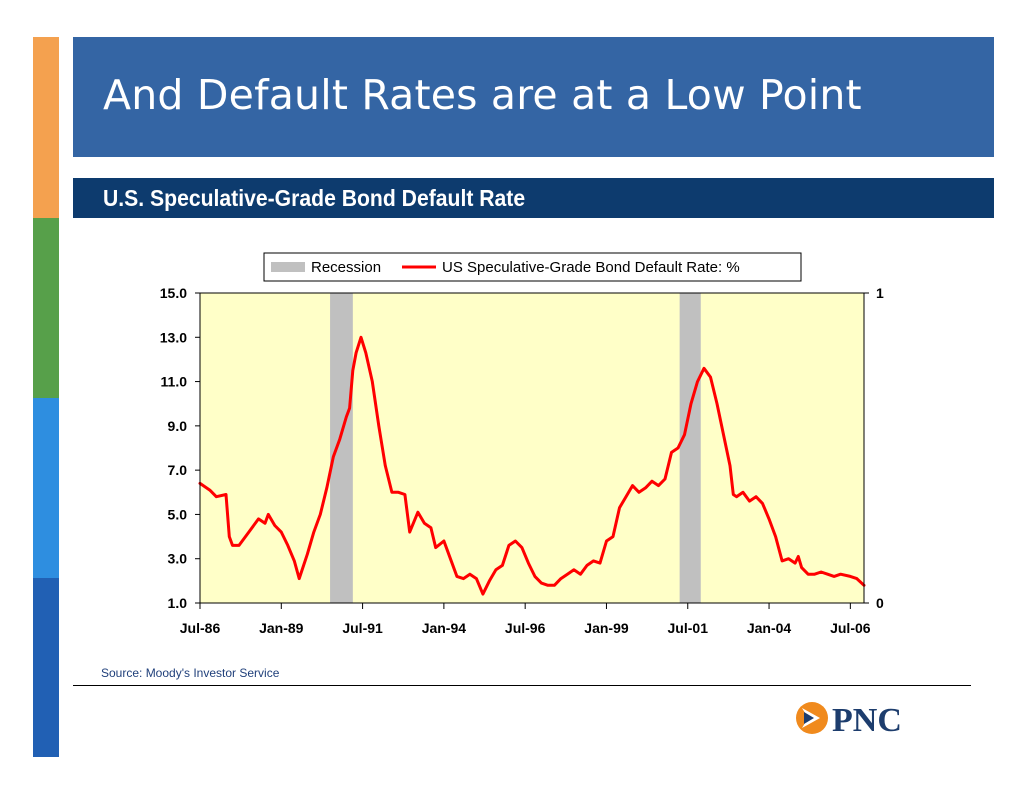  Describe the element at coordinates (178, 514) in the screenshot. I see `y-tick-label: 5.0` at that location.